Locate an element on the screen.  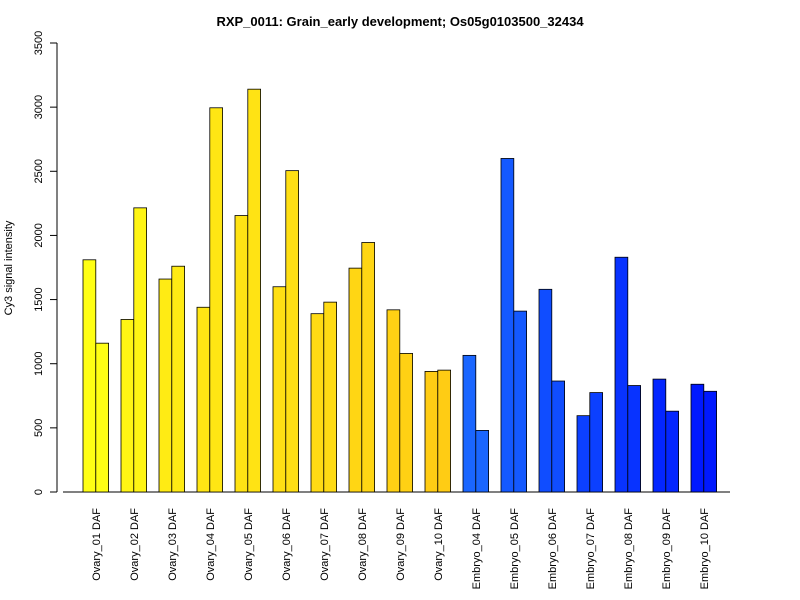
x-tick-label: Ovary_08 DAF is located at coordinates (363, 544).